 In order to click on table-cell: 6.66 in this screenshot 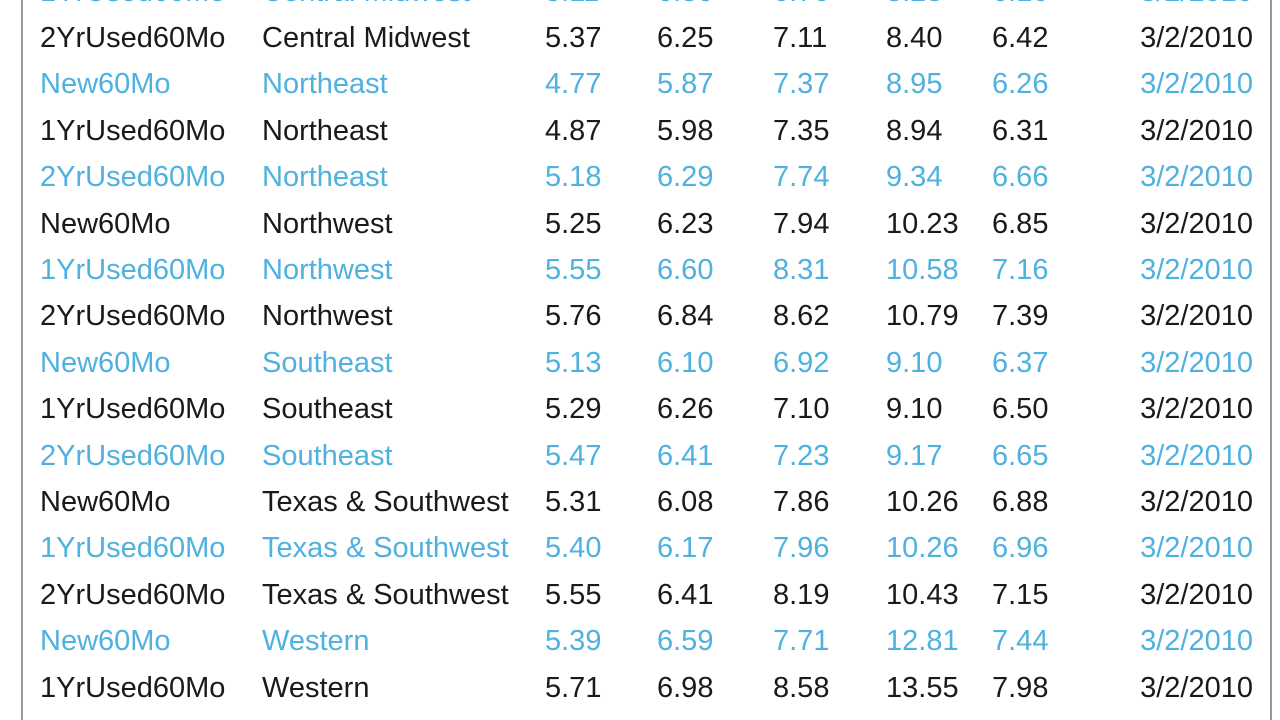, I will do `click(1020, 177)`.